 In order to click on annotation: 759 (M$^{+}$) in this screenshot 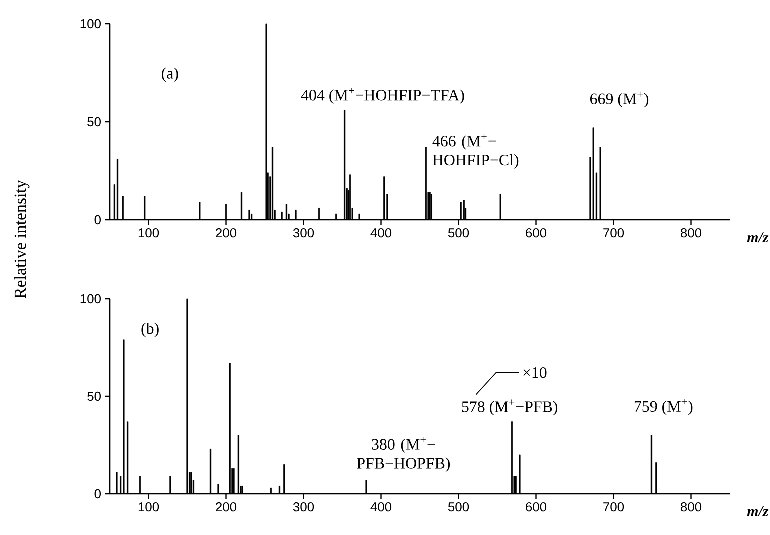, I will do `click(663, 407)`.